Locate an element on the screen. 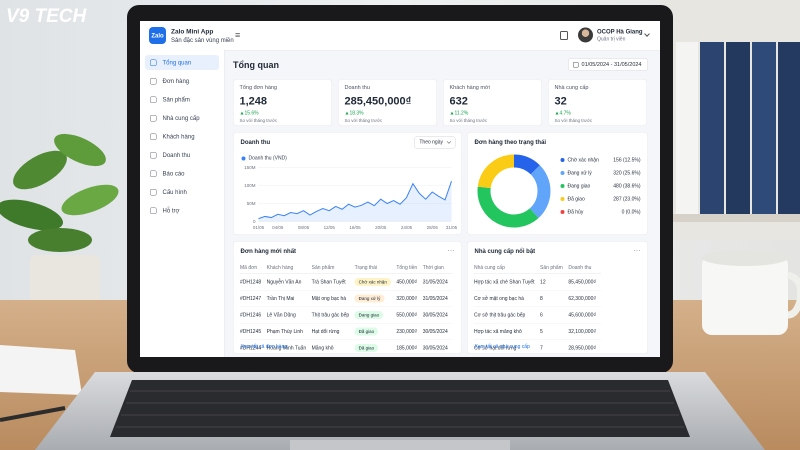 The width and height of the screenshot is (800, 450). stat-card: Khách hàng mới 632 11.2%So với tháng trước is located at coordinates (492, 102).